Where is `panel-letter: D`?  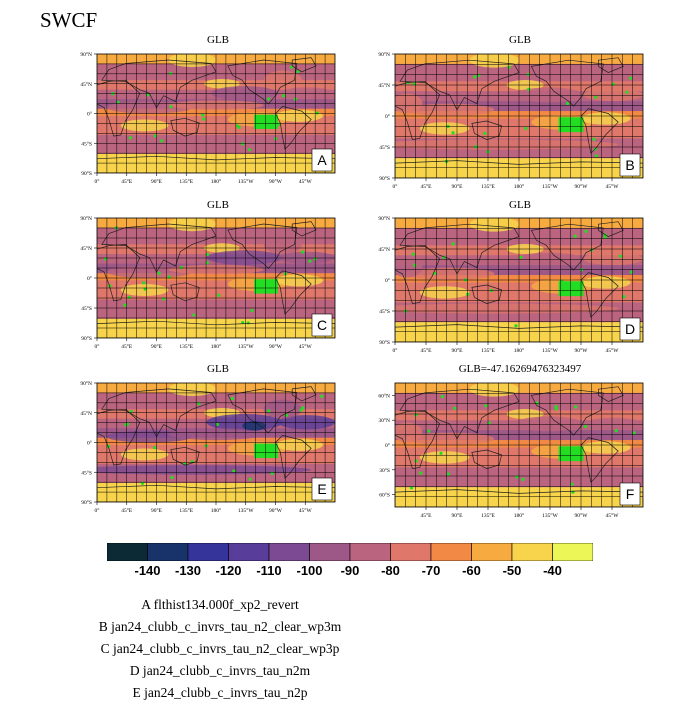 panel-letter: D is located at coordinates (630, 329).